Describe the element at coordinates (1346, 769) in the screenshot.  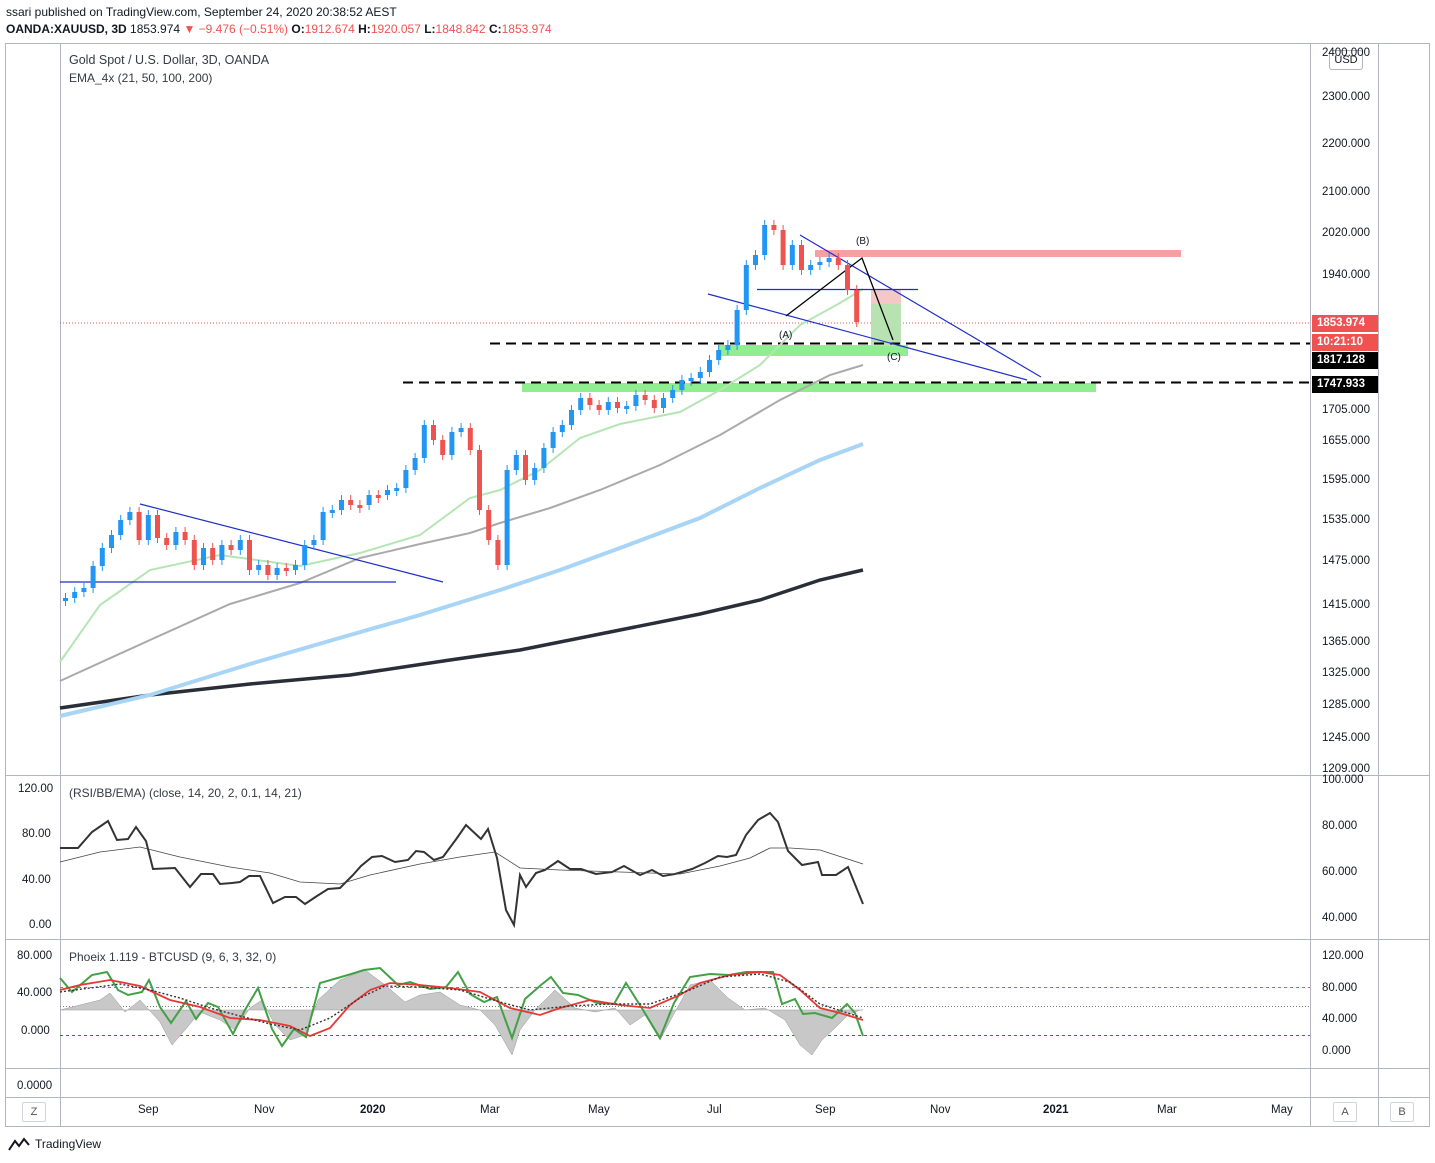
I see `price-tick: 1209.000` at that location.